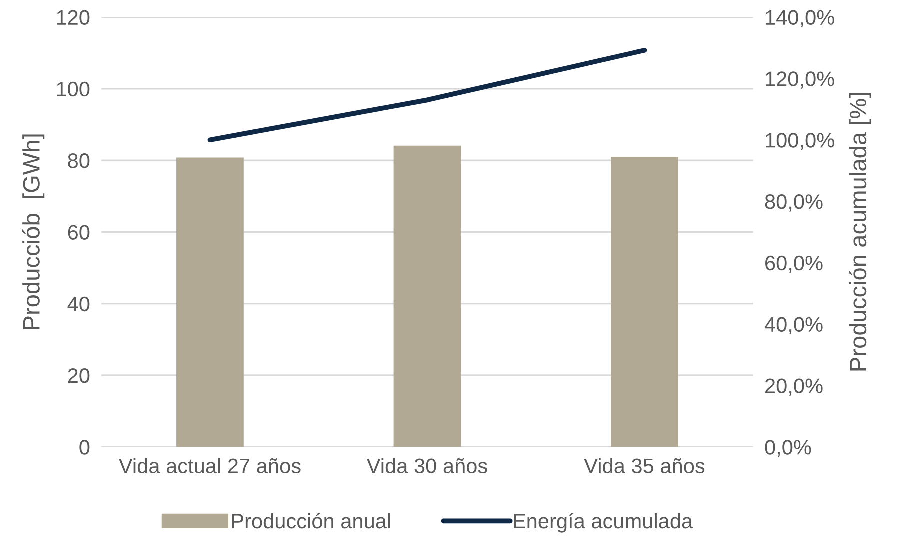  What do you see at coordinates (209, 466) in the screenshot?
I see `x-tick-label: Vida actual 27 años` at bounding box center [209, 466].